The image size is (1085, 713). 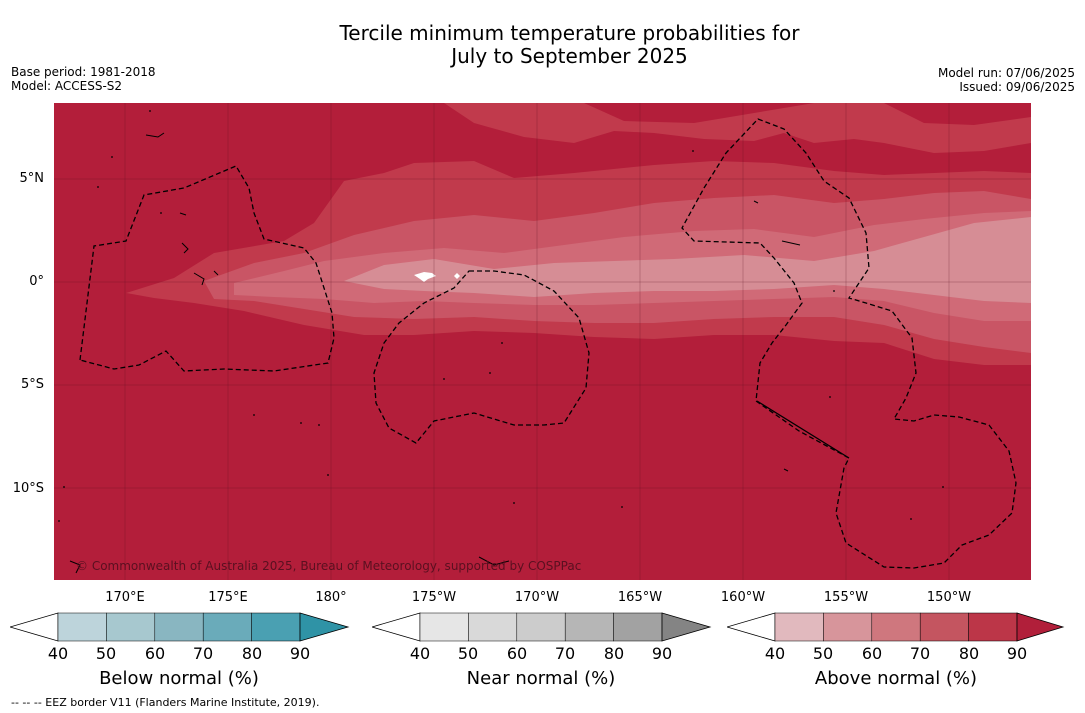 What do you see at coordinates (920, 653) in the screenshot?
I see `cb3-tick-70: 70` at bounding box center [920, 653].